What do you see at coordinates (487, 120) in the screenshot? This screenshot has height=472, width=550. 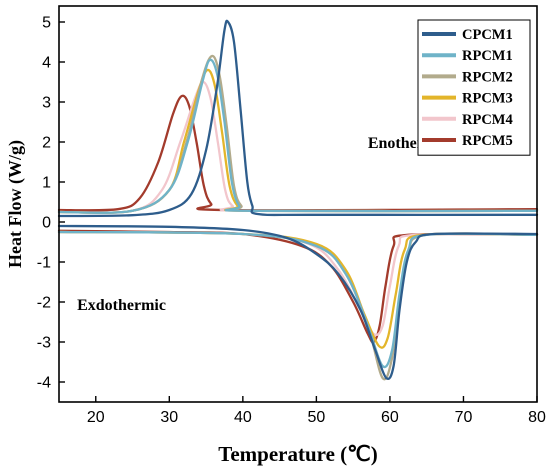 I see `legend-label-rpcm4: RPCM4` at bounding box center [487, 120].